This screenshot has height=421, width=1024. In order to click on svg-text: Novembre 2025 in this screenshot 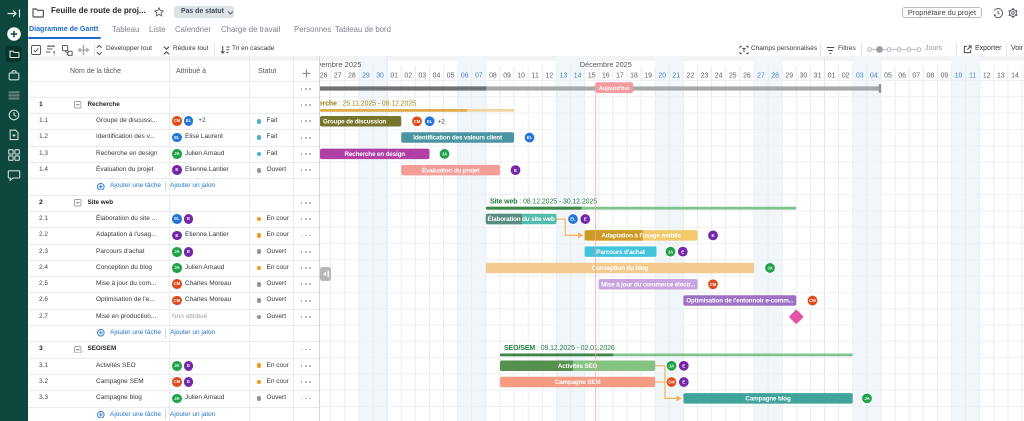, I will do `click(340, 64)`.